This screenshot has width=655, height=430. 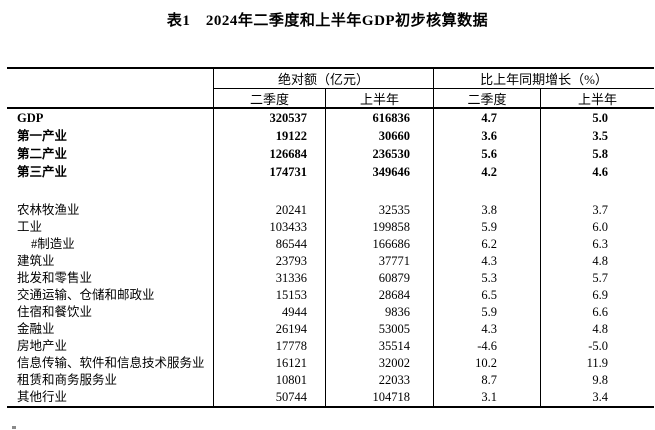 I want to click on group-header-row: 绝对额（亿元） 比上年同期增长（%）, so click(x=433, y=79).